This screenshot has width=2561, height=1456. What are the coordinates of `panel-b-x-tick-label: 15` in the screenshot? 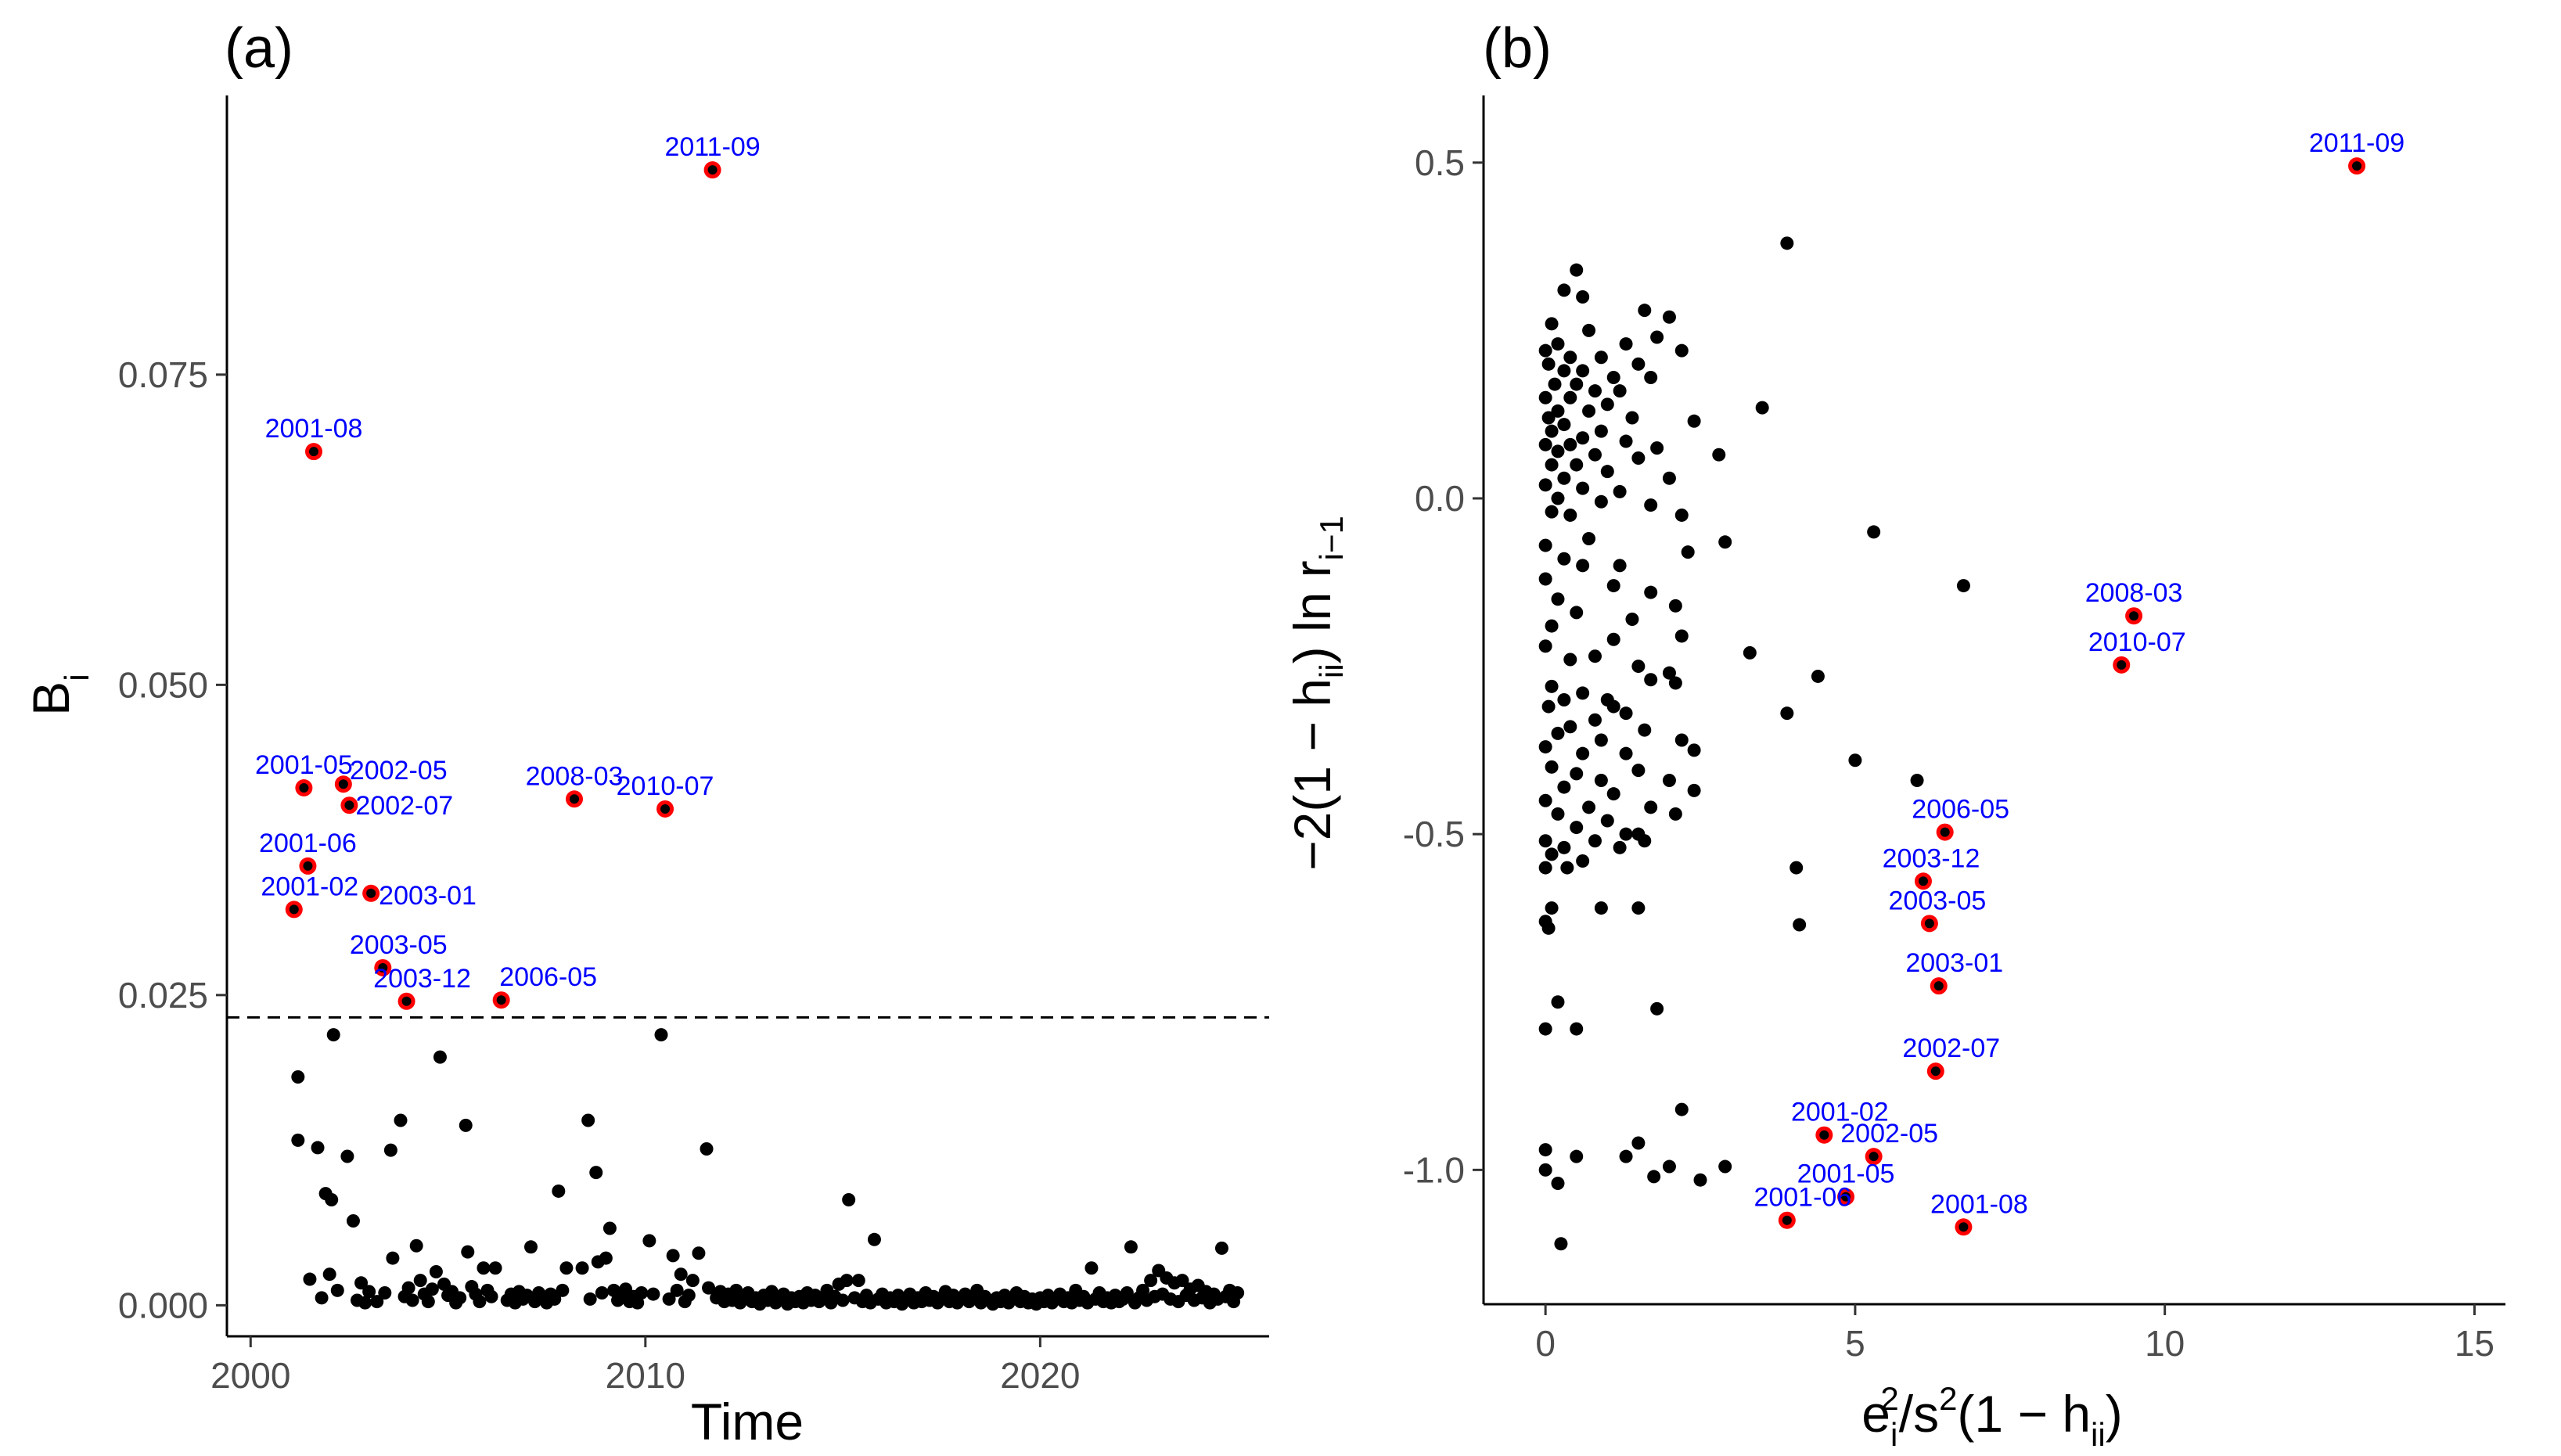 It's located at (2474, 1343).